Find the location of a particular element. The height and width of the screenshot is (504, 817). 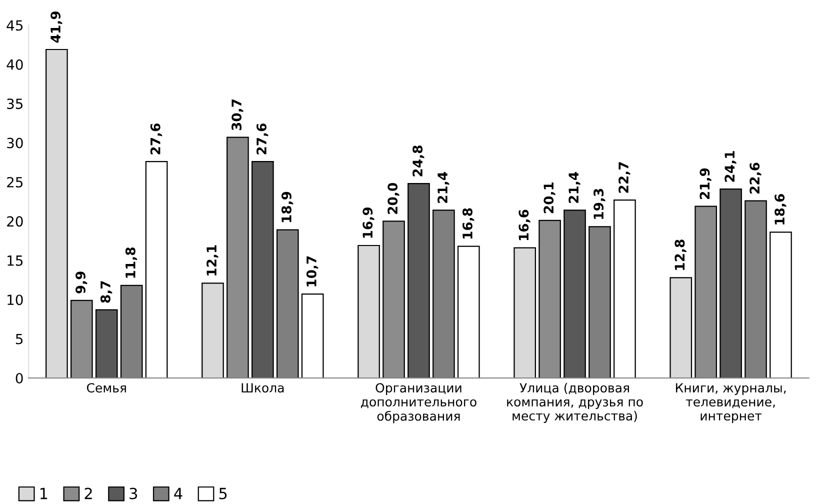

data-label: 12,1 is located at coordinates (212, 260).